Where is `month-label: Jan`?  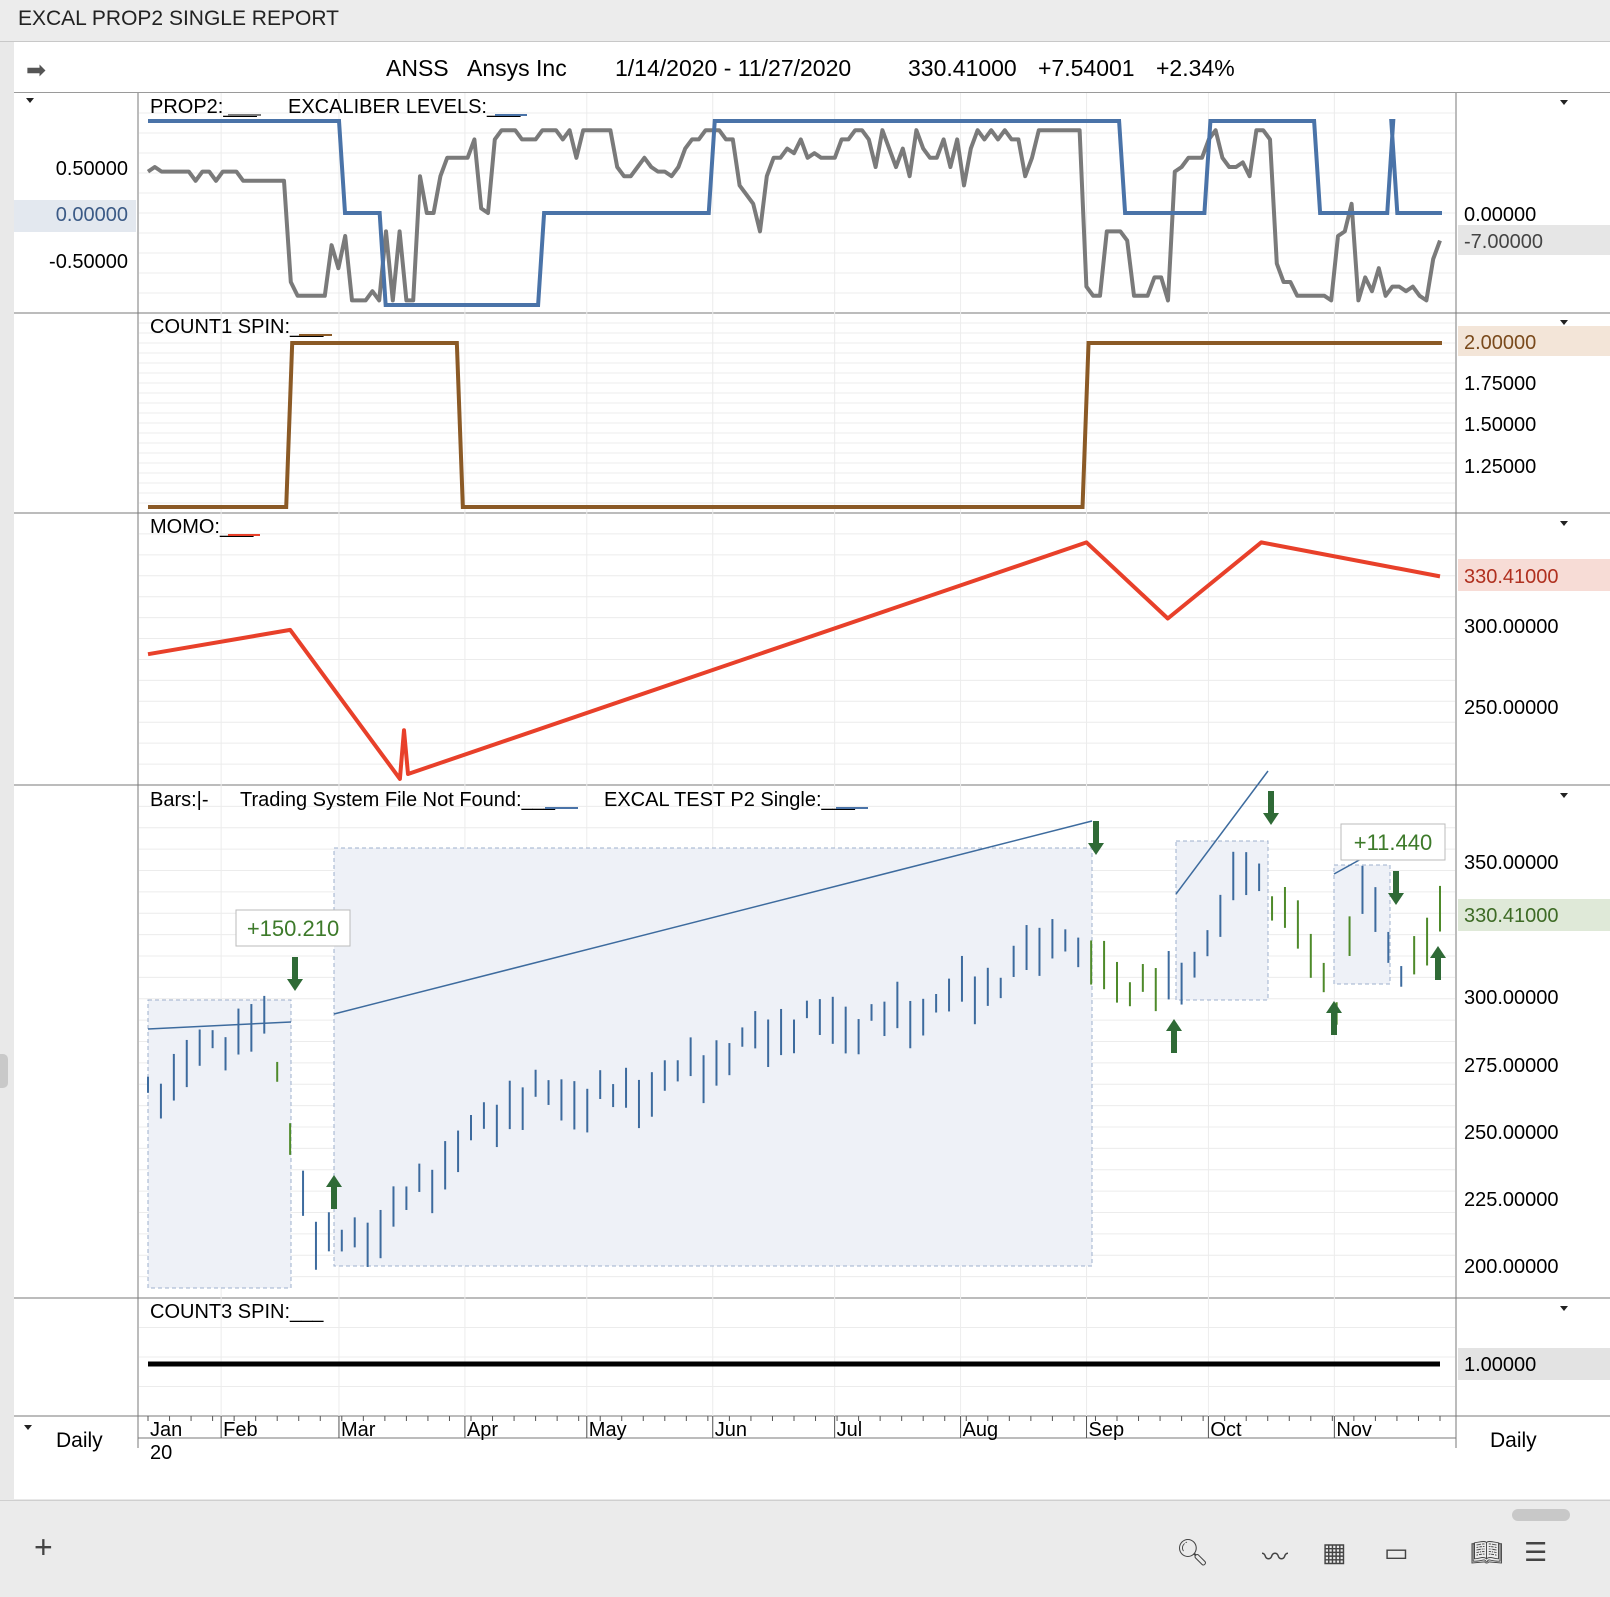 month-label: Jan is located at coordinates (166, 1430).